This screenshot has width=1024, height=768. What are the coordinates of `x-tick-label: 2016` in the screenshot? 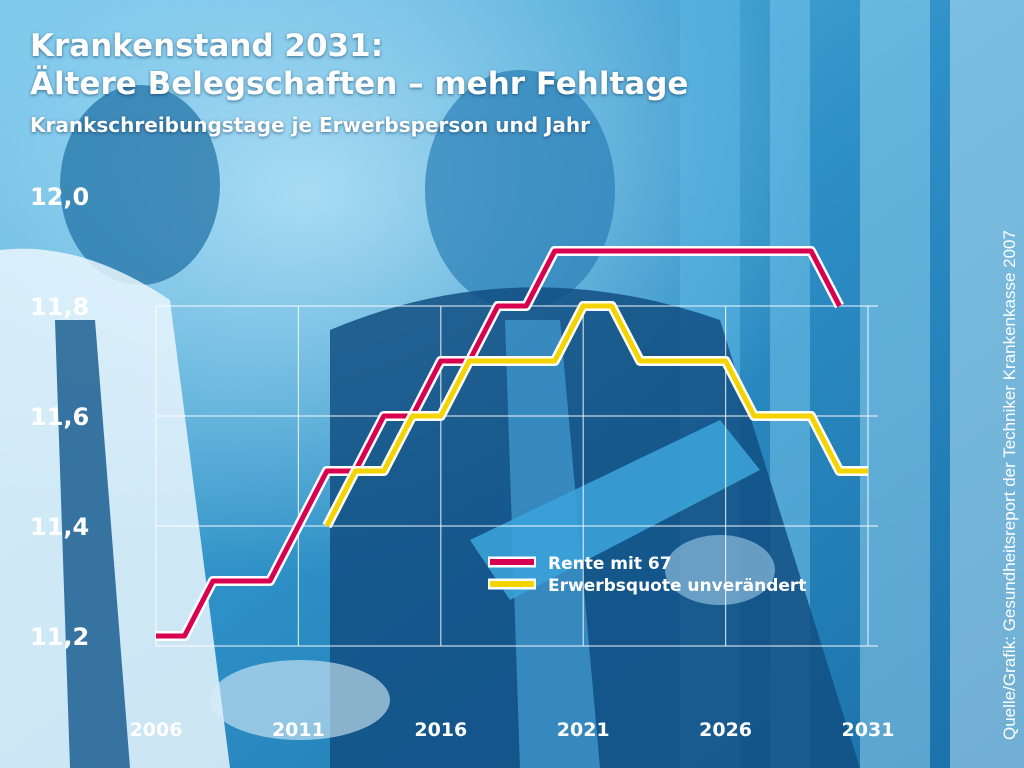 It's located at (440, 730).